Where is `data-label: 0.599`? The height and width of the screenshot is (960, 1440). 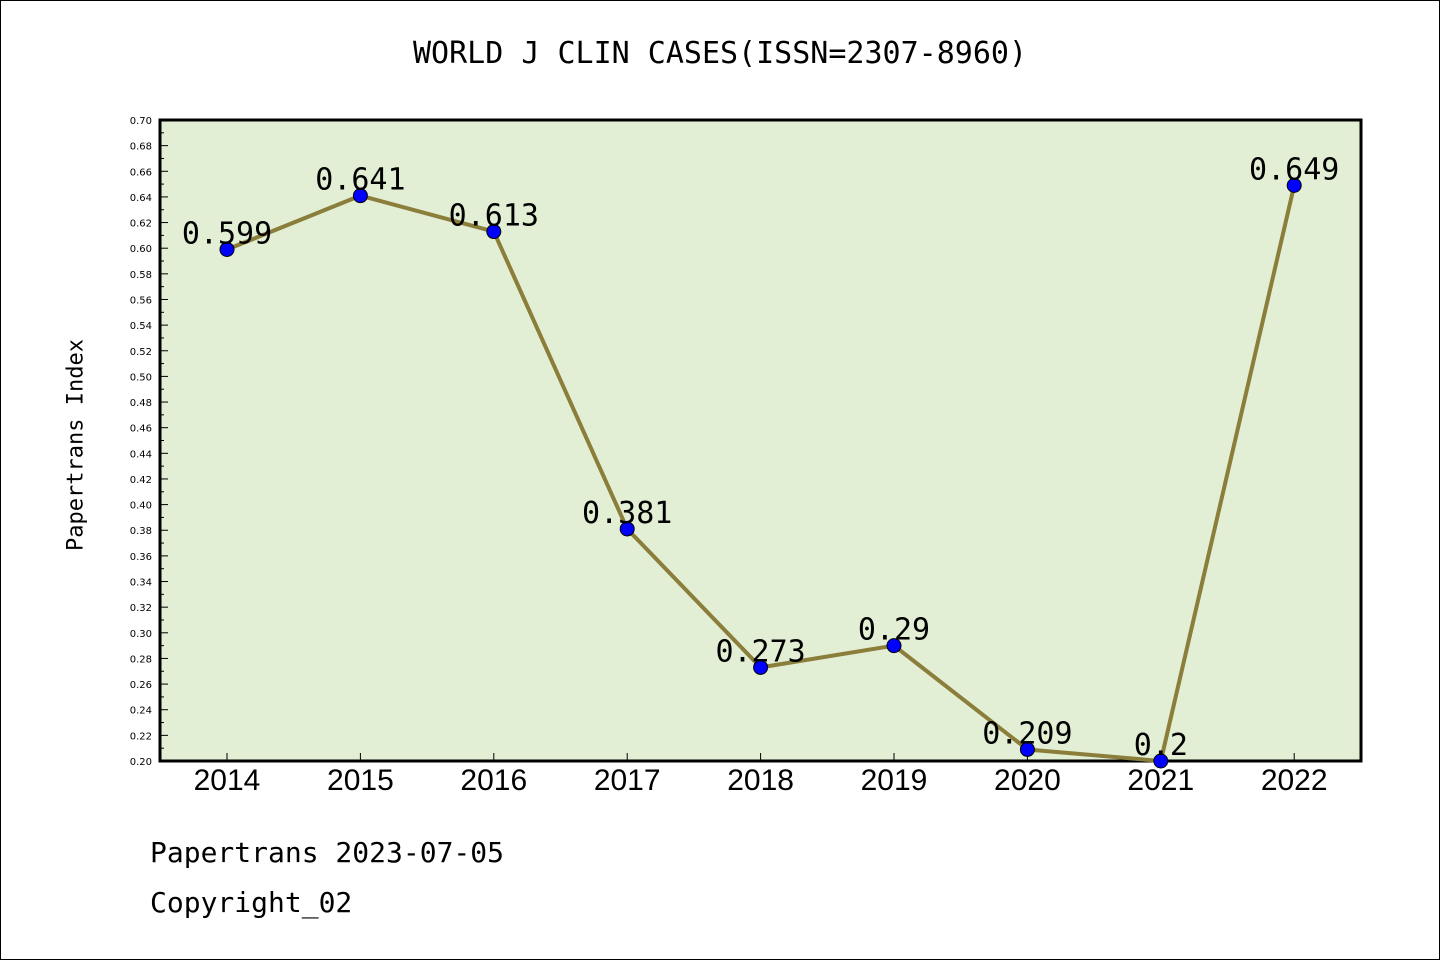
data-label: 0.599 is located at coordinates (227, 233).